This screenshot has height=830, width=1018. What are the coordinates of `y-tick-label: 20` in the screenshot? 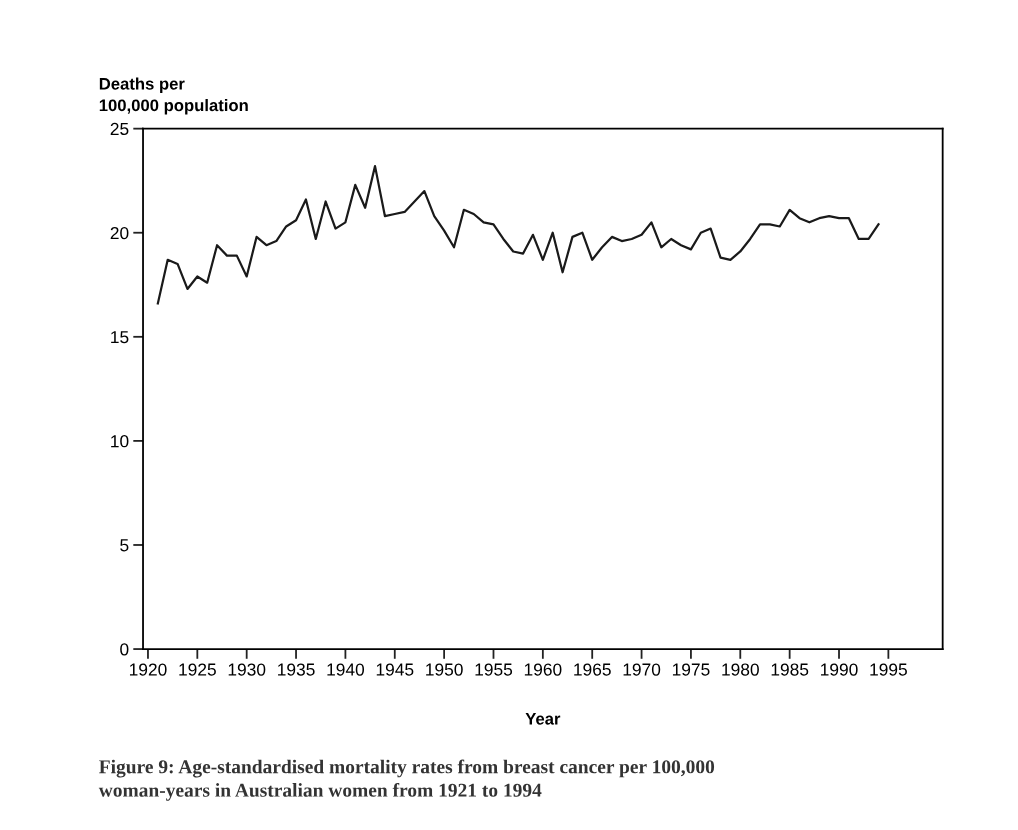 It's located at (119, 233).